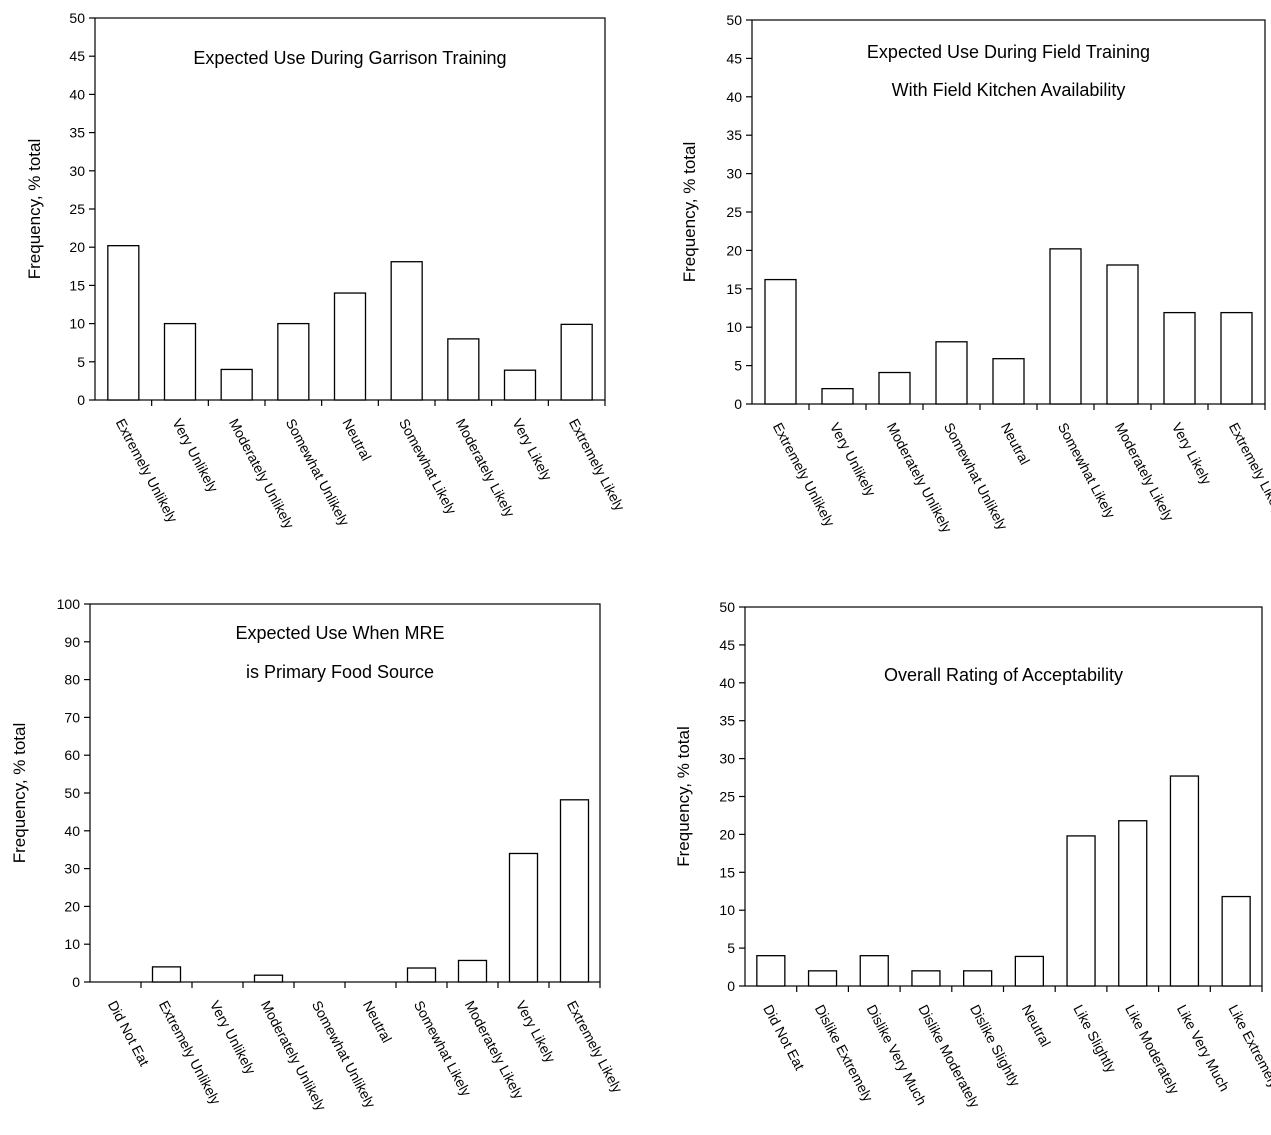 Image resolution: width=1271 pixels, height=1135 pixels. What do you see at coordinates (771, 971) in the screenshot?
I see `bar-did-not-eat` at bounding box center [771, 971].